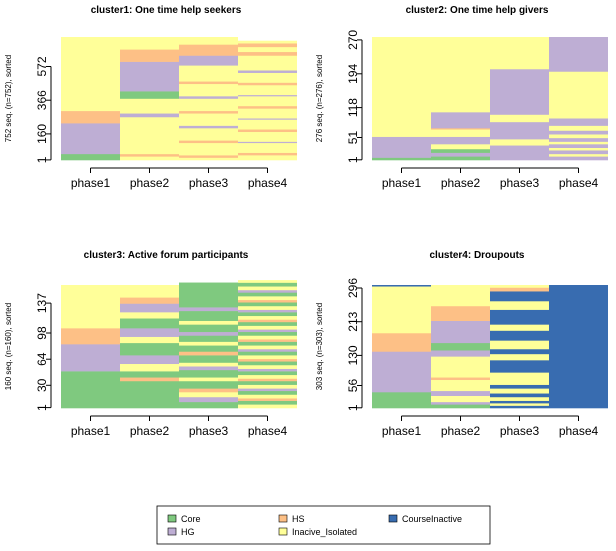 This screenshot has height=551, width=616. Describe the element at coordinates (188, 532) in the screenshot. I see `legend-label-hg: HG` at that location.